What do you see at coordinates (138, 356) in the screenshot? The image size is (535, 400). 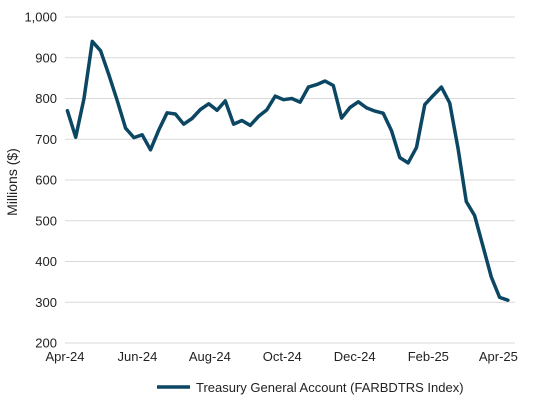 I see `x-tick-label: Jun-24` at bounding box center [138, 356].